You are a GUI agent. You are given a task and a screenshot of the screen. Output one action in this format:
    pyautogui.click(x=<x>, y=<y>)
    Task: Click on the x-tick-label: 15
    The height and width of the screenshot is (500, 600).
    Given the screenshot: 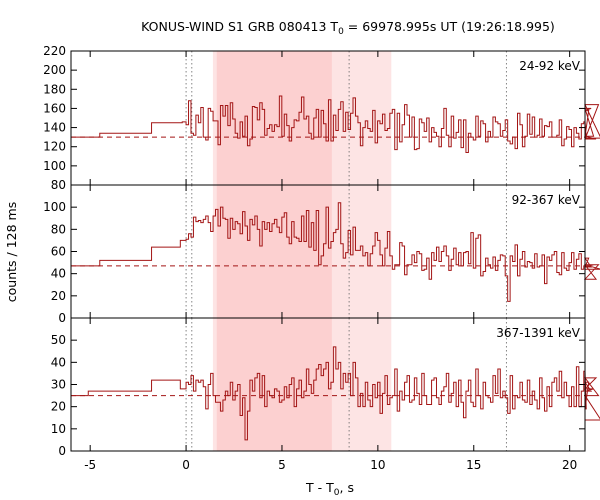 What is the action you would take?
    pyautogui.click(x=473, y=465)
    